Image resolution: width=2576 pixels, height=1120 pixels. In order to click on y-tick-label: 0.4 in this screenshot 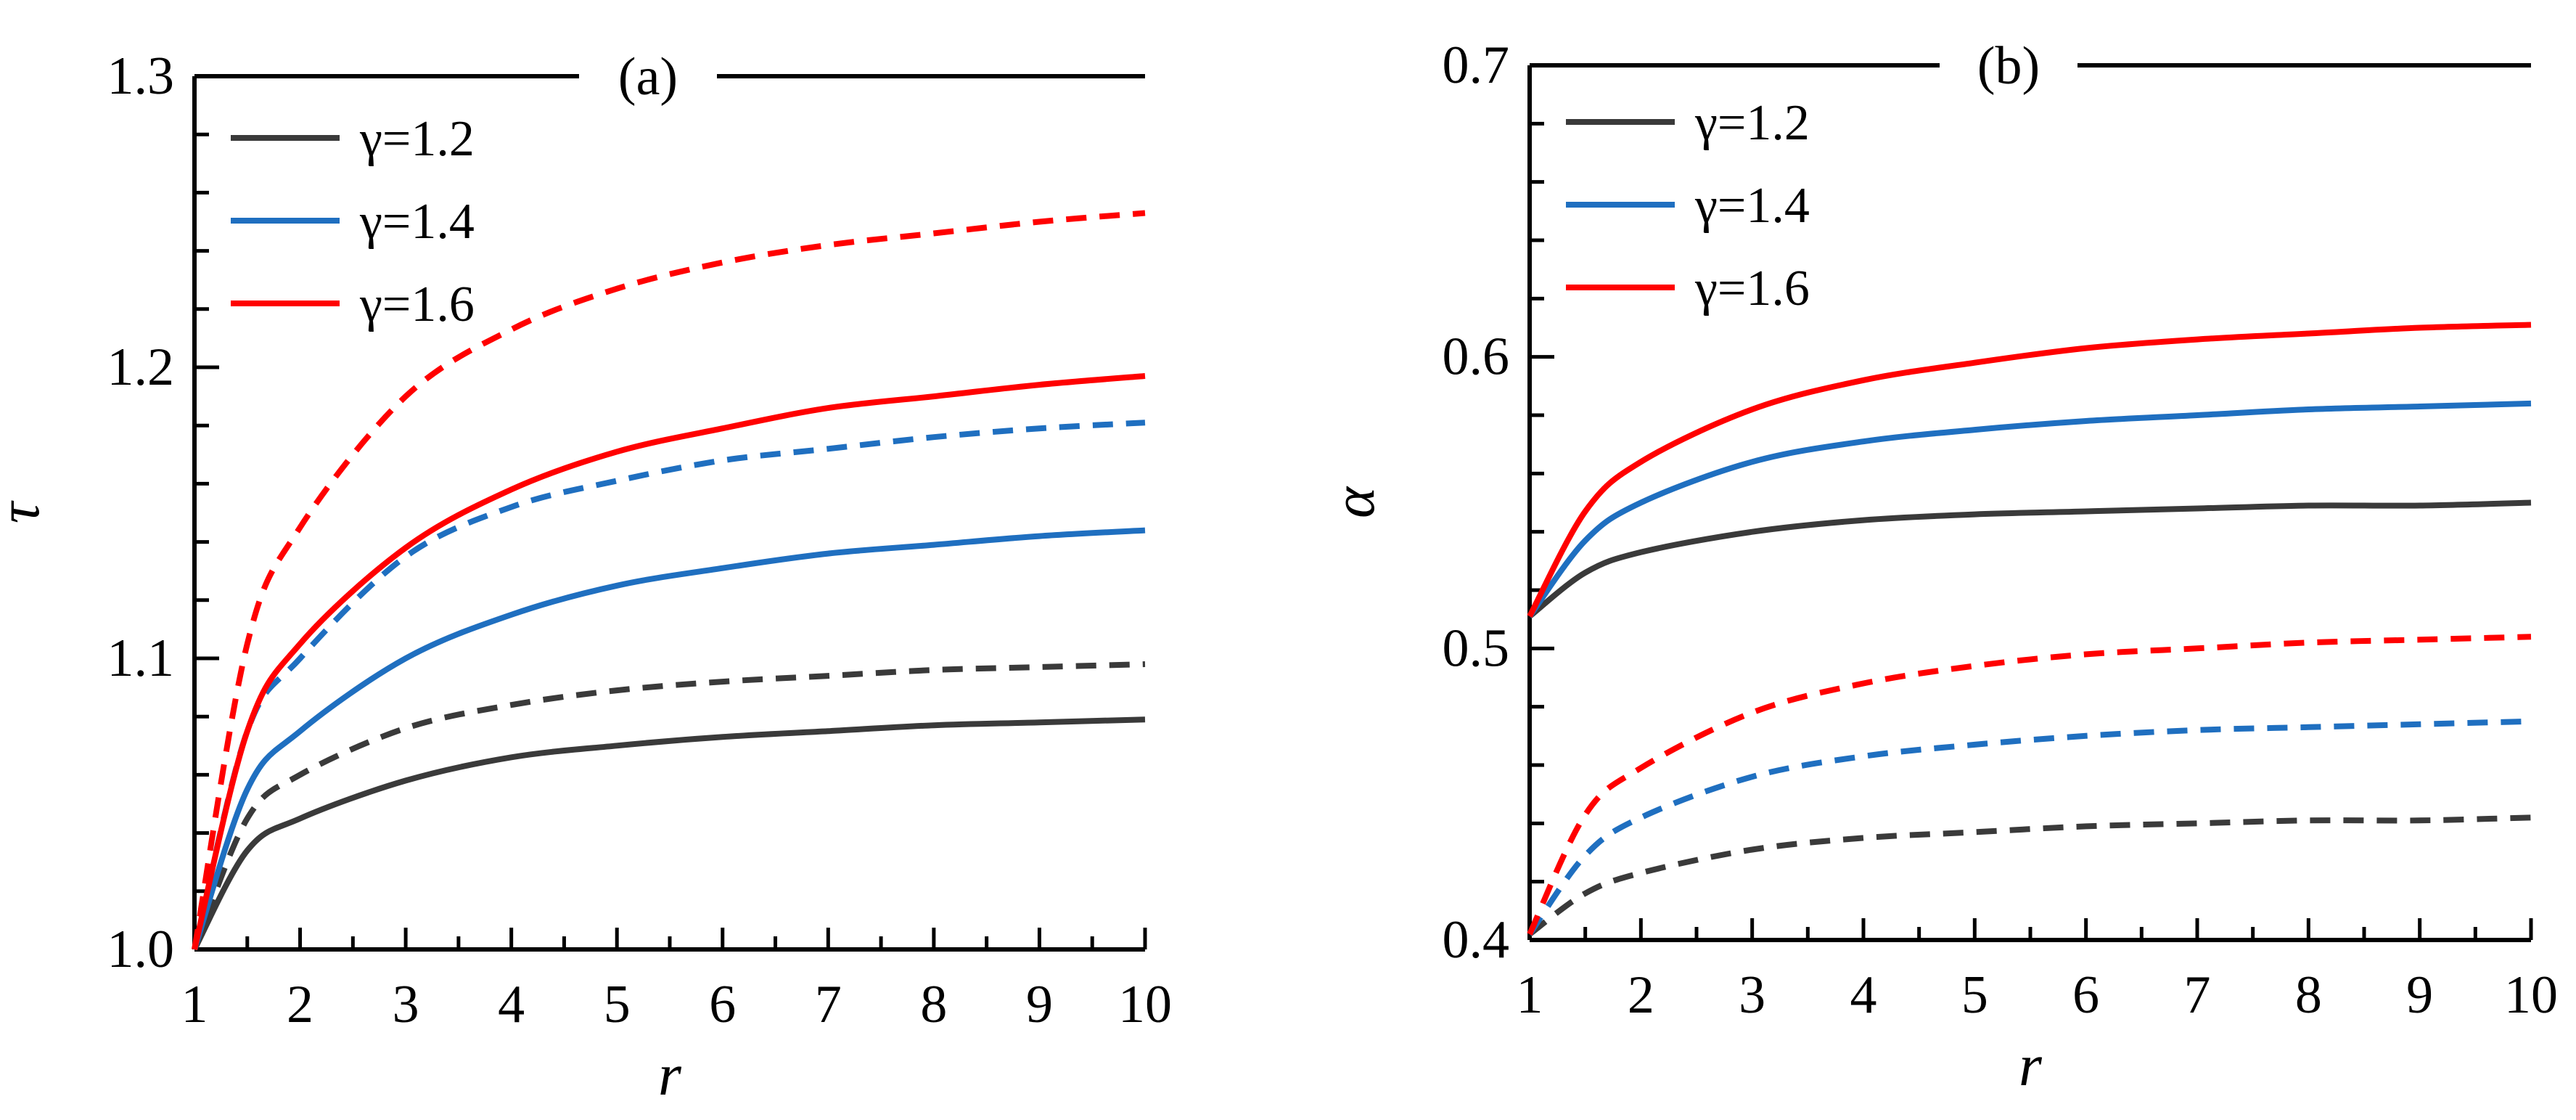, I will do `click(1476, 940)`.